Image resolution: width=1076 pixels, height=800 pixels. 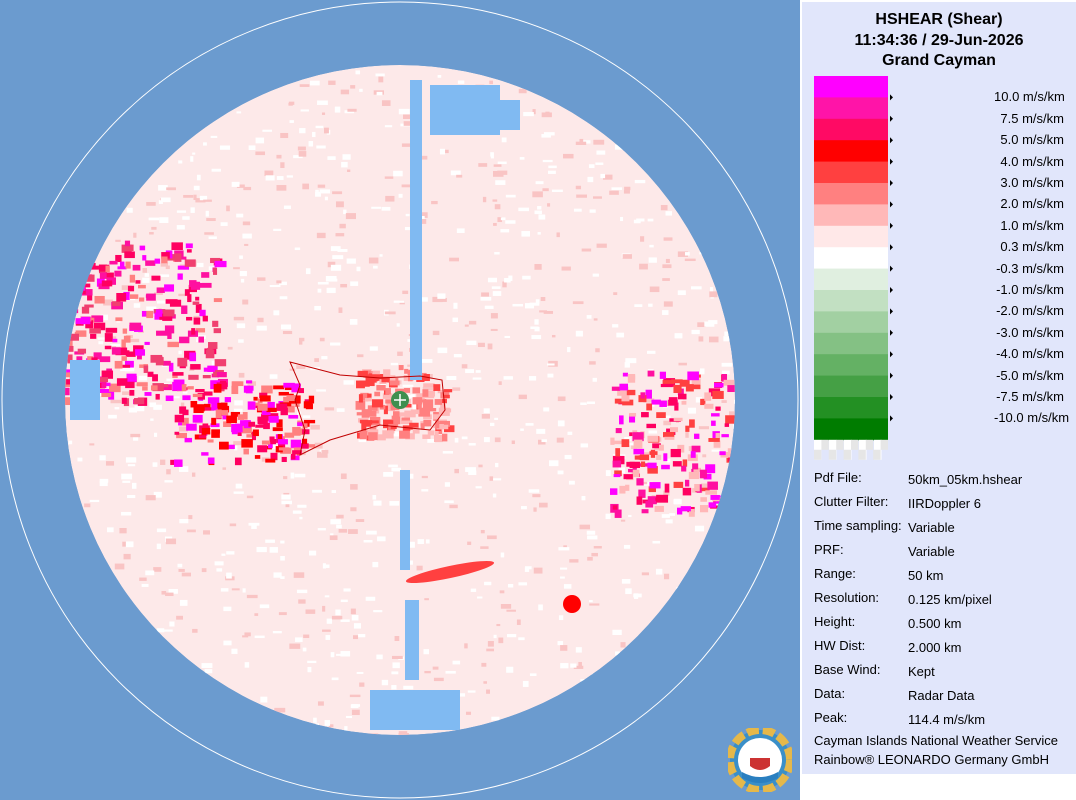 What do you see at coordinates (891, 311) in the screenshot?
I see `legend-tick` at bounding box center [891, 311].